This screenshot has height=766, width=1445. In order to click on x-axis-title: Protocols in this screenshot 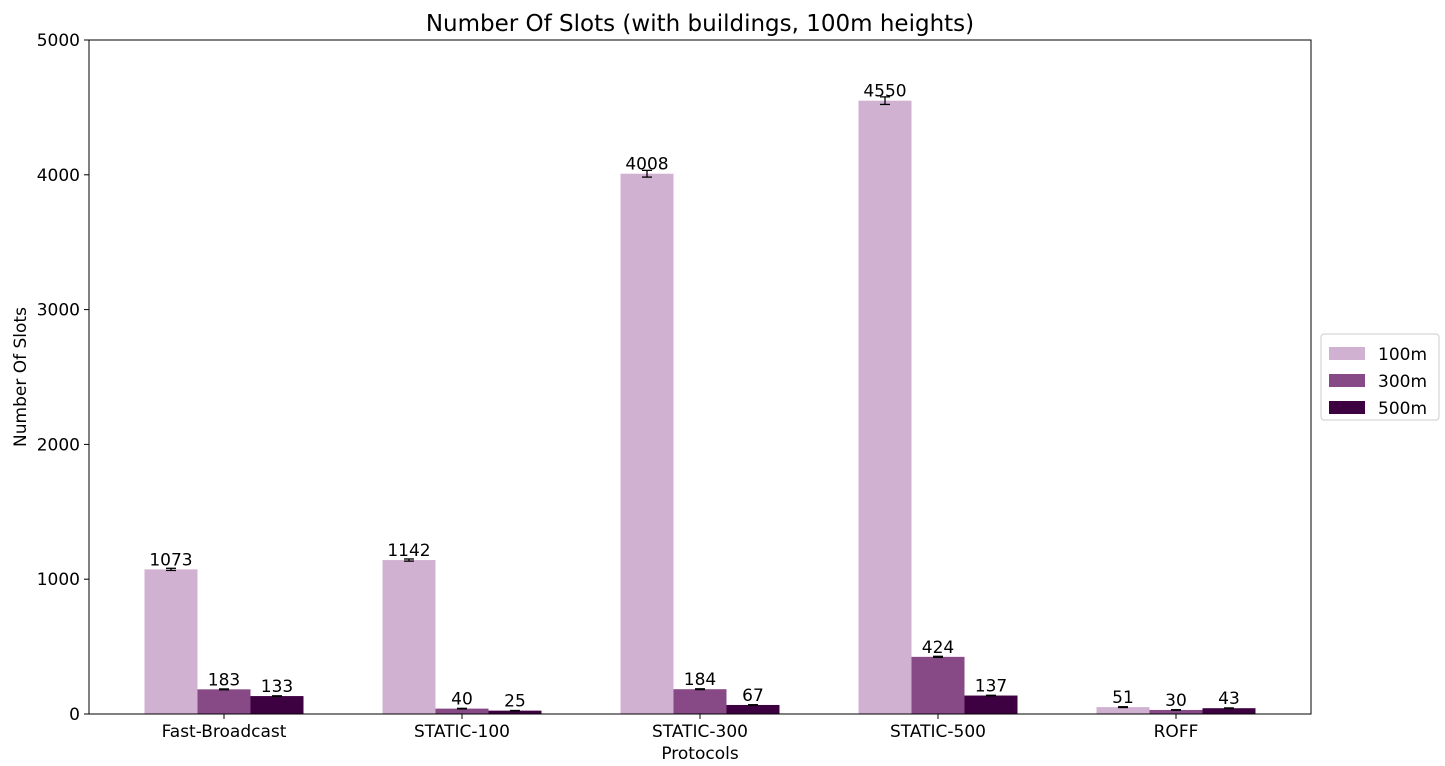, I will do `click(700, 754)`.